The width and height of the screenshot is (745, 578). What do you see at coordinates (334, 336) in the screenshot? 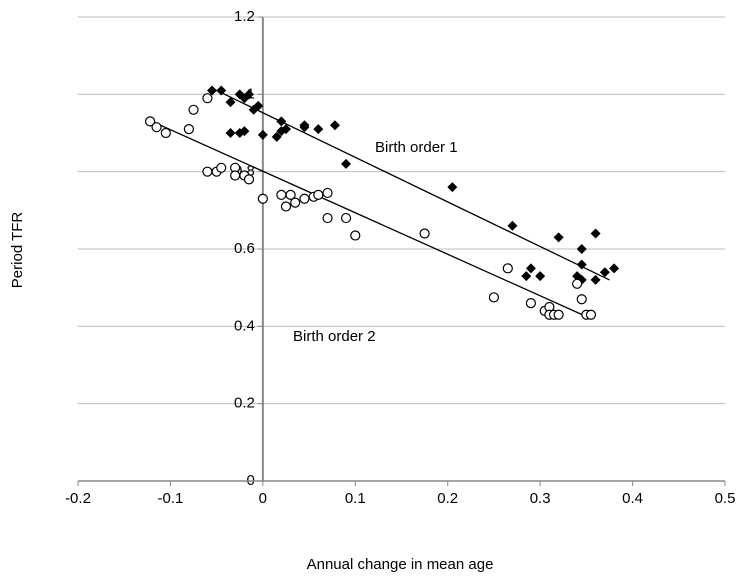
I see `series-label: Birth order 2` at bounding box center [334, 336].